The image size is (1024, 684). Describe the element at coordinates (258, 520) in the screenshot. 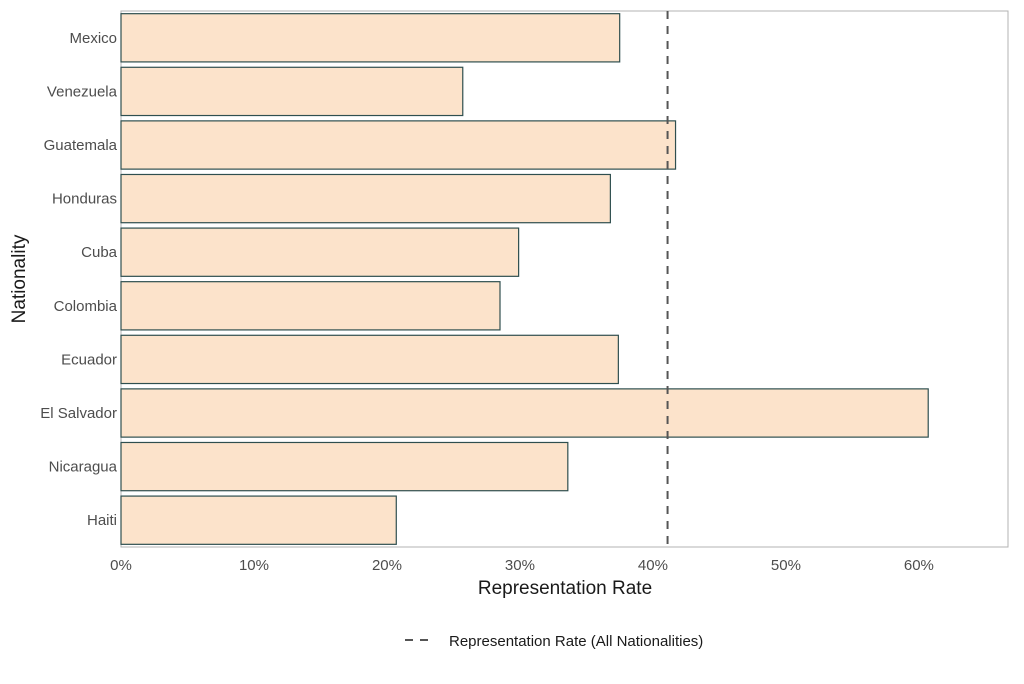

I see `bar-haiti` at that location.